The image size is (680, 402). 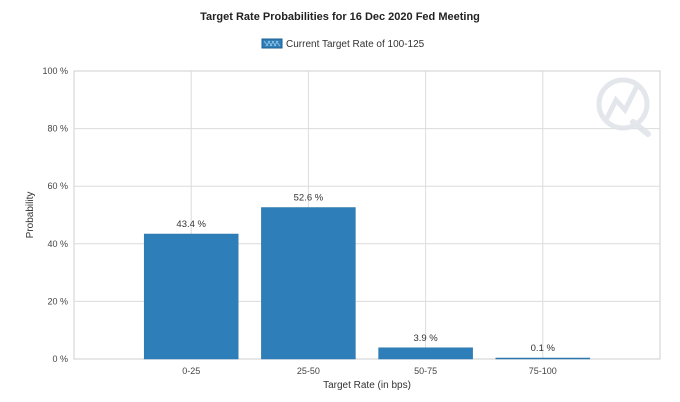 What do you see at coordinates (355, 44) in the screenshot?
I see `legend-label: Current Target Rate of 100-125` at bounding box center [355, 44].